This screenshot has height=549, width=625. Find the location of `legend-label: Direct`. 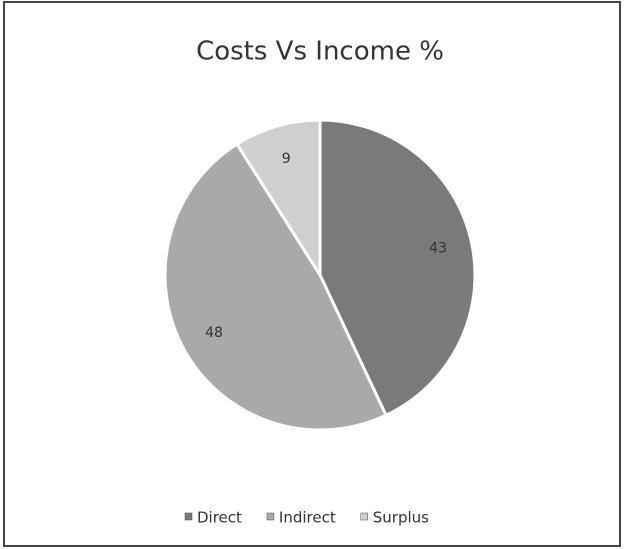

legend-label: Direct is located at coordinates (219, 518).